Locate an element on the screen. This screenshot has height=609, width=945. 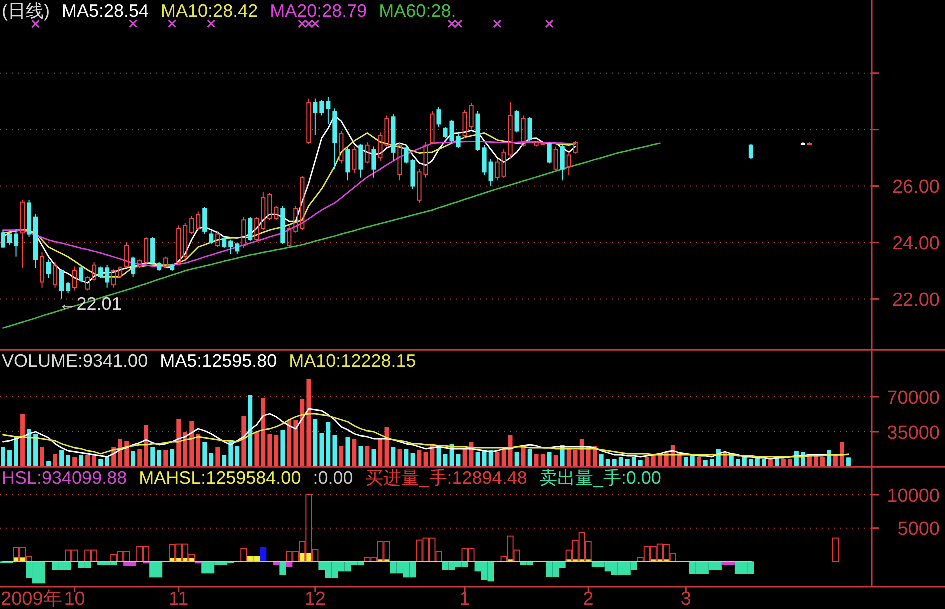
x-tick-label: 10 is located at coordinates (75, 599).